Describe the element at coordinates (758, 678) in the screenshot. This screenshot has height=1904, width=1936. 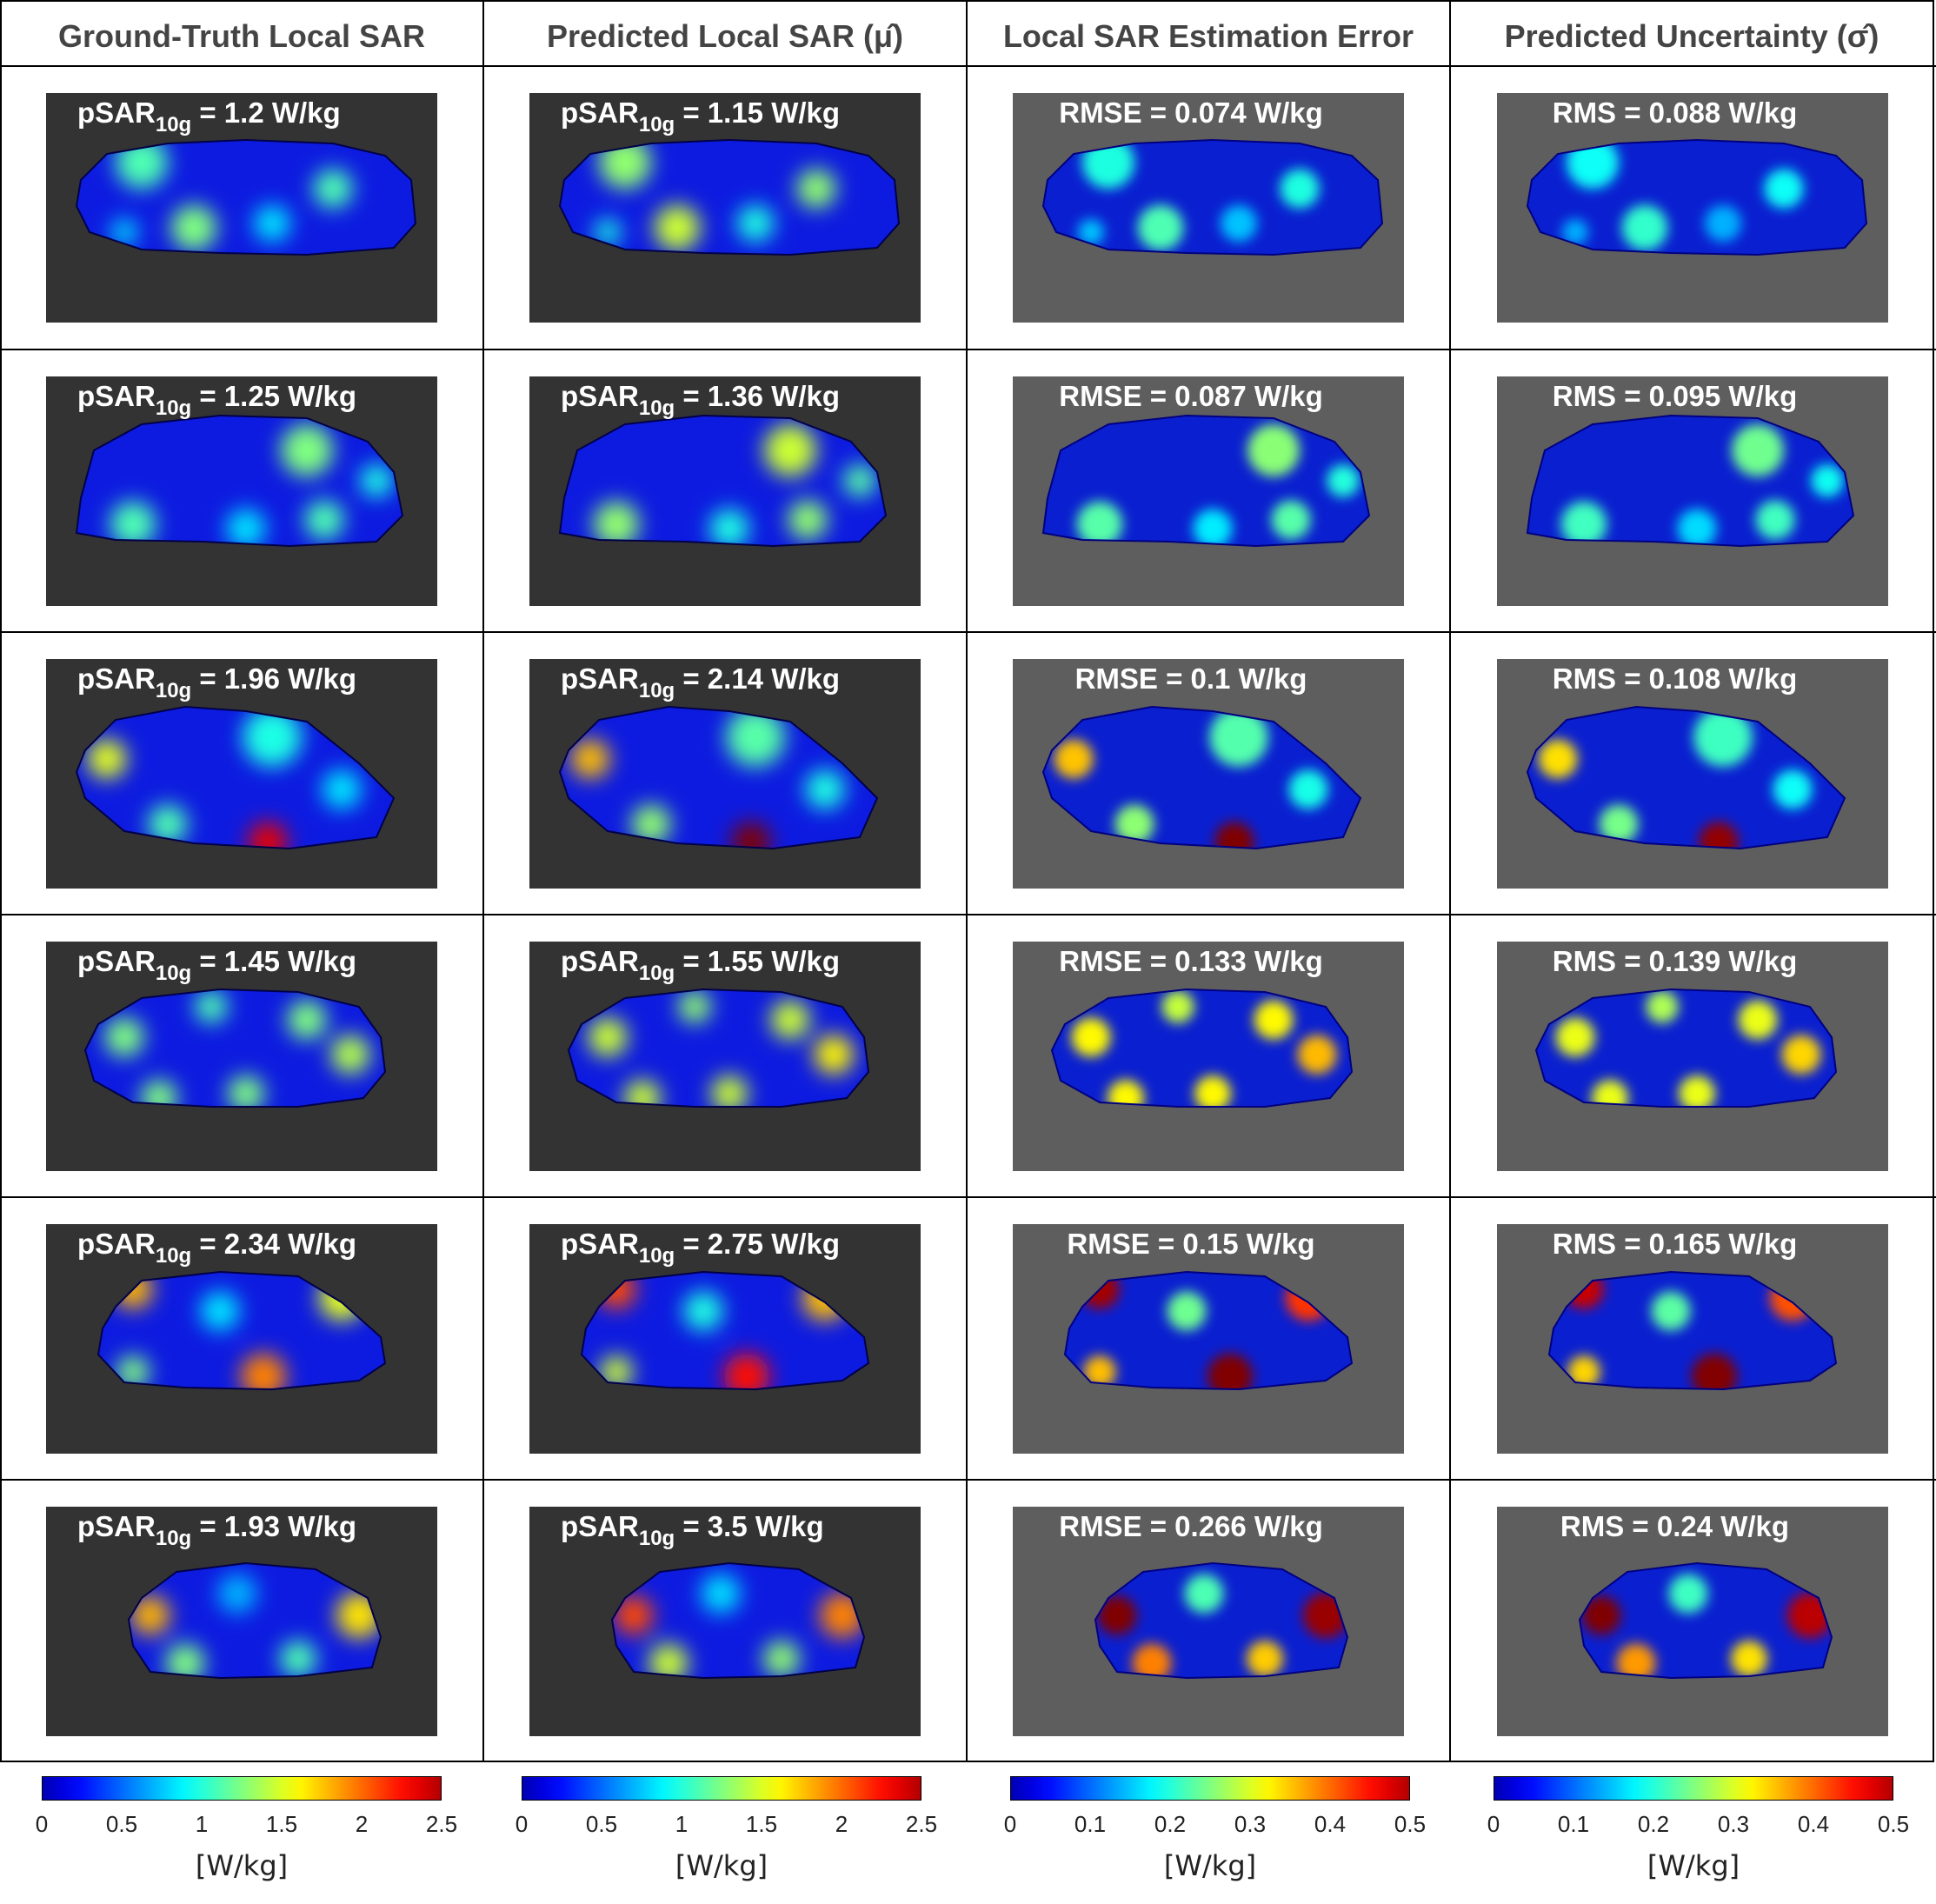
I see `psar-value: = 2.14 W/kg` at that location.